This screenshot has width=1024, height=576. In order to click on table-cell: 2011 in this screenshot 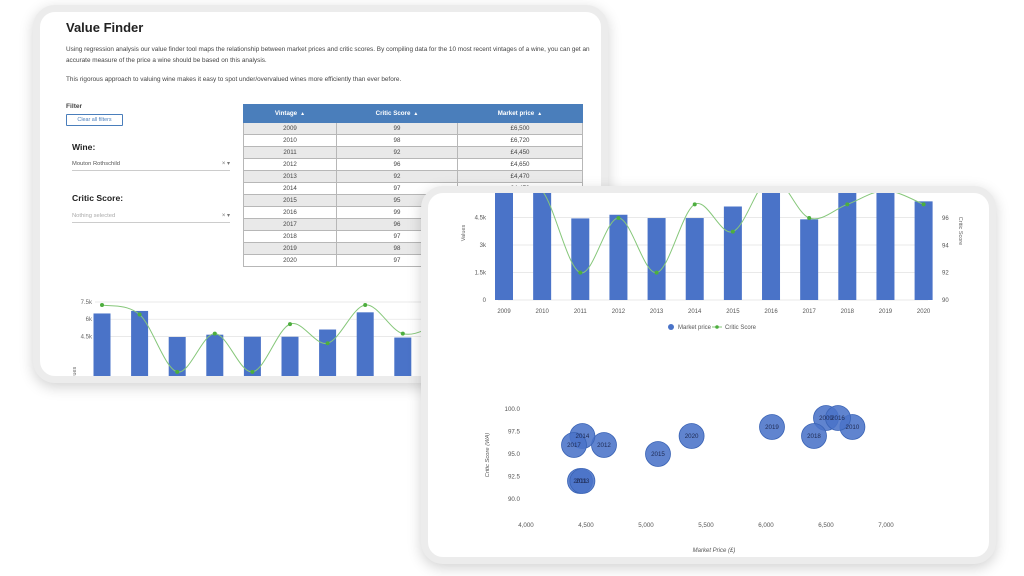, I will do `click(290, 152)`.